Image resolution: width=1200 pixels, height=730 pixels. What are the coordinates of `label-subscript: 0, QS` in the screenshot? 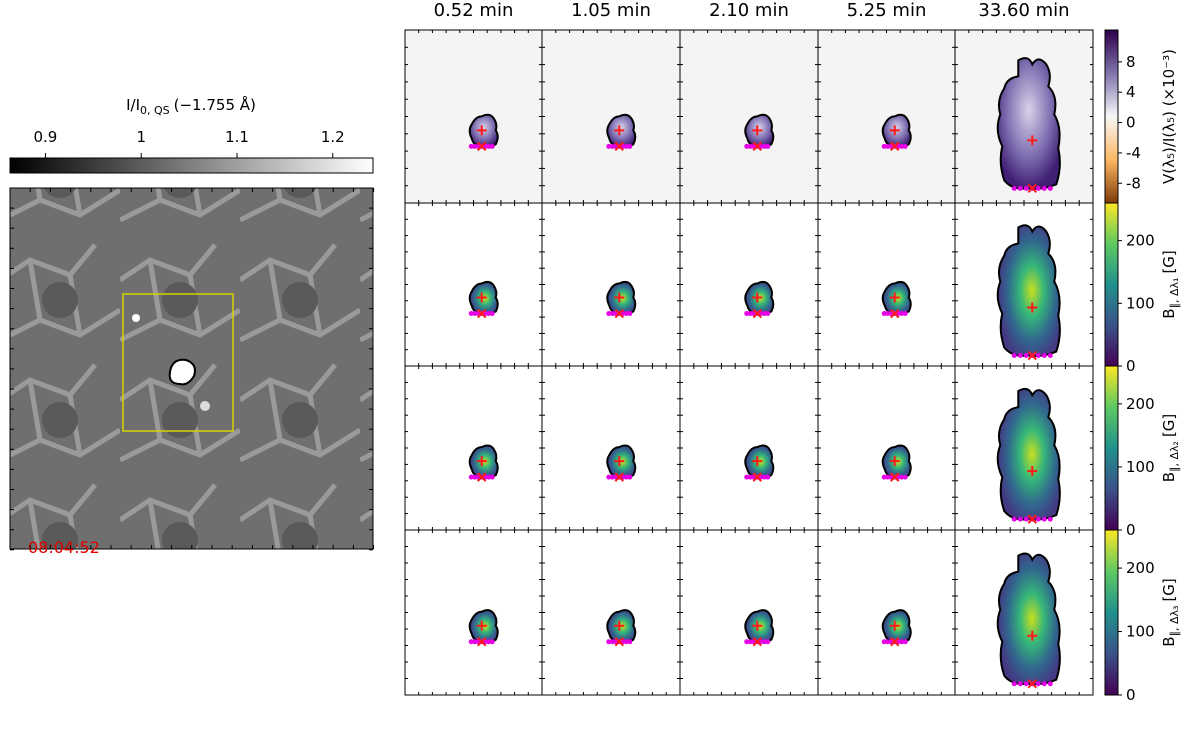 It's located at (155, 110).